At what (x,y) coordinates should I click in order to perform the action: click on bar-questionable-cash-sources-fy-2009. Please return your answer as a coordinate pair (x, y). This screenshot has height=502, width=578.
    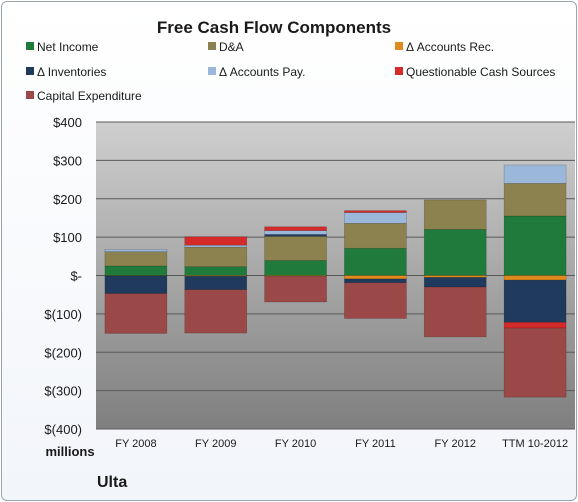
    Looking at the image, I should click on (216, 241).